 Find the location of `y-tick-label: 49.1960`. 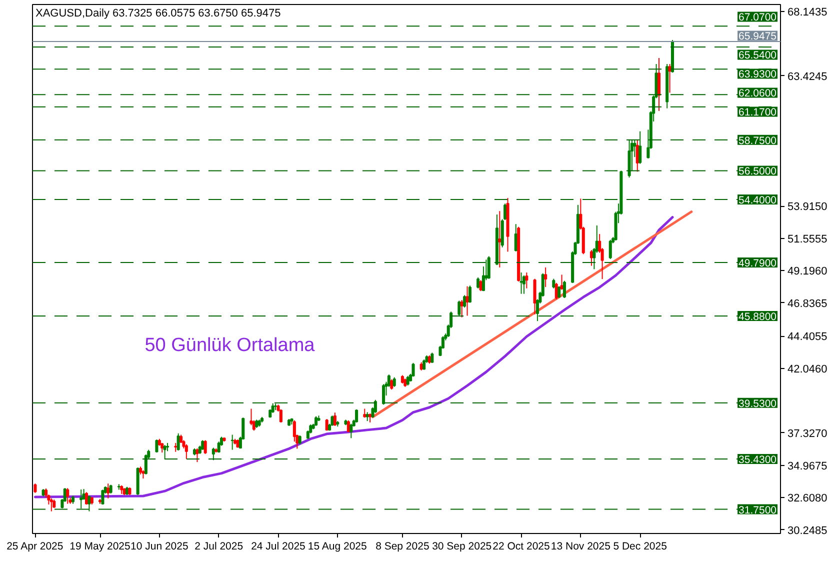

y-tick-label: 49.1960 is located at coordinates (808, 272).